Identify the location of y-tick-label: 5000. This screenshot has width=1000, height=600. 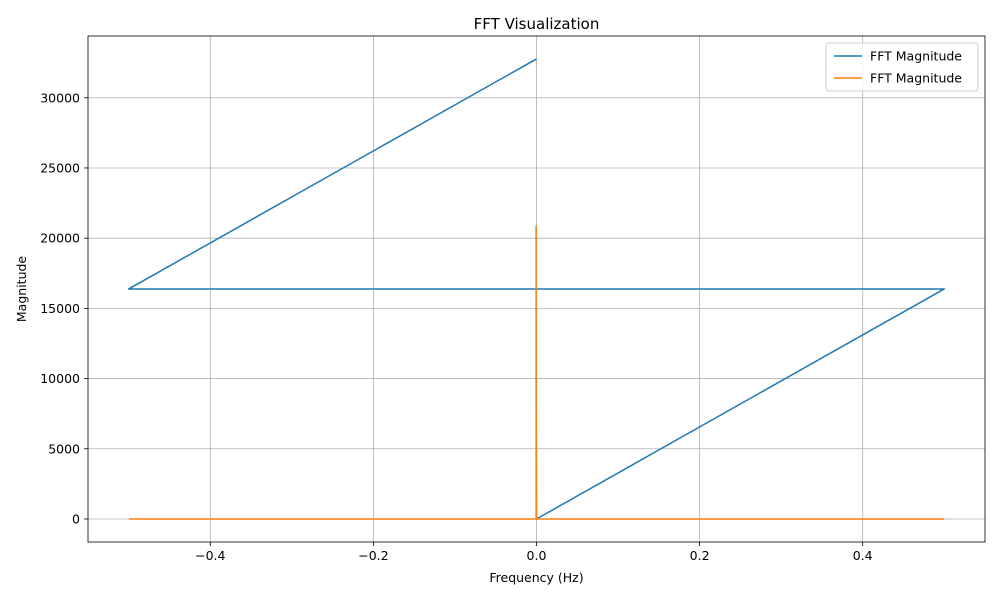
(64, 448).